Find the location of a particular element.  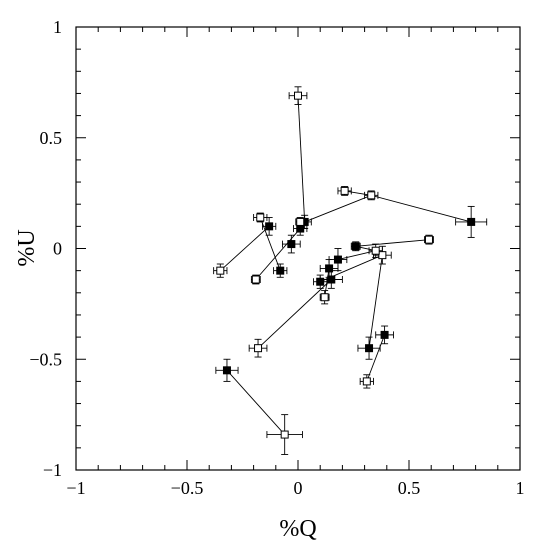

x-tick-label: −0.5 is located at coordinates (187, 488).